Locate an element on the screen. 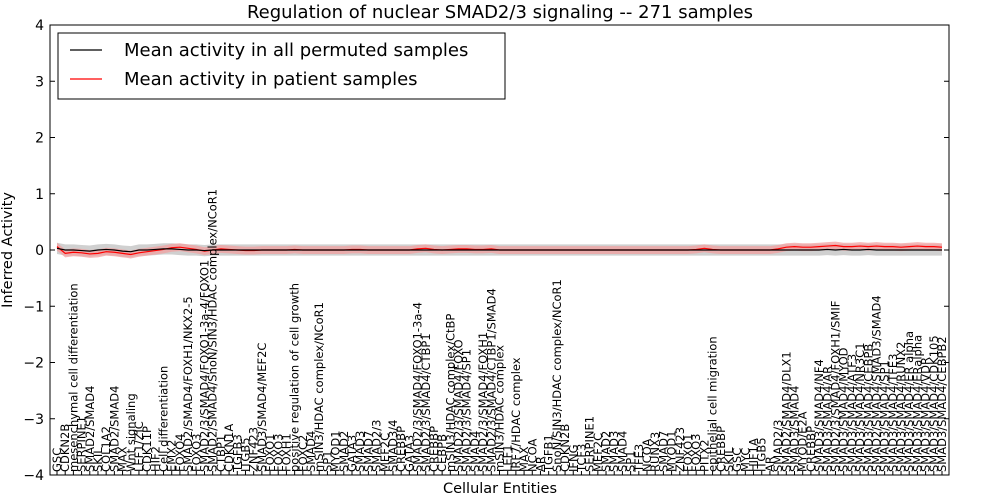 The image size is (1000, 500). y-tick-label: 3 is located at coordinates (39, 82).